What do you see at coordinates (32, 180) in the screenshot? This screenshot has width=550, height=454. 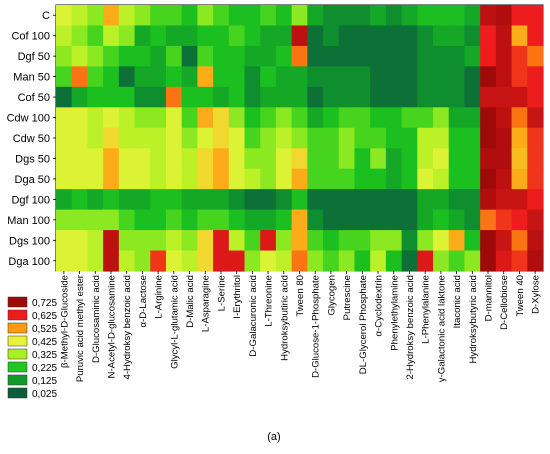 I see `row-label: Dga 50` at bounding box center [32, 180].